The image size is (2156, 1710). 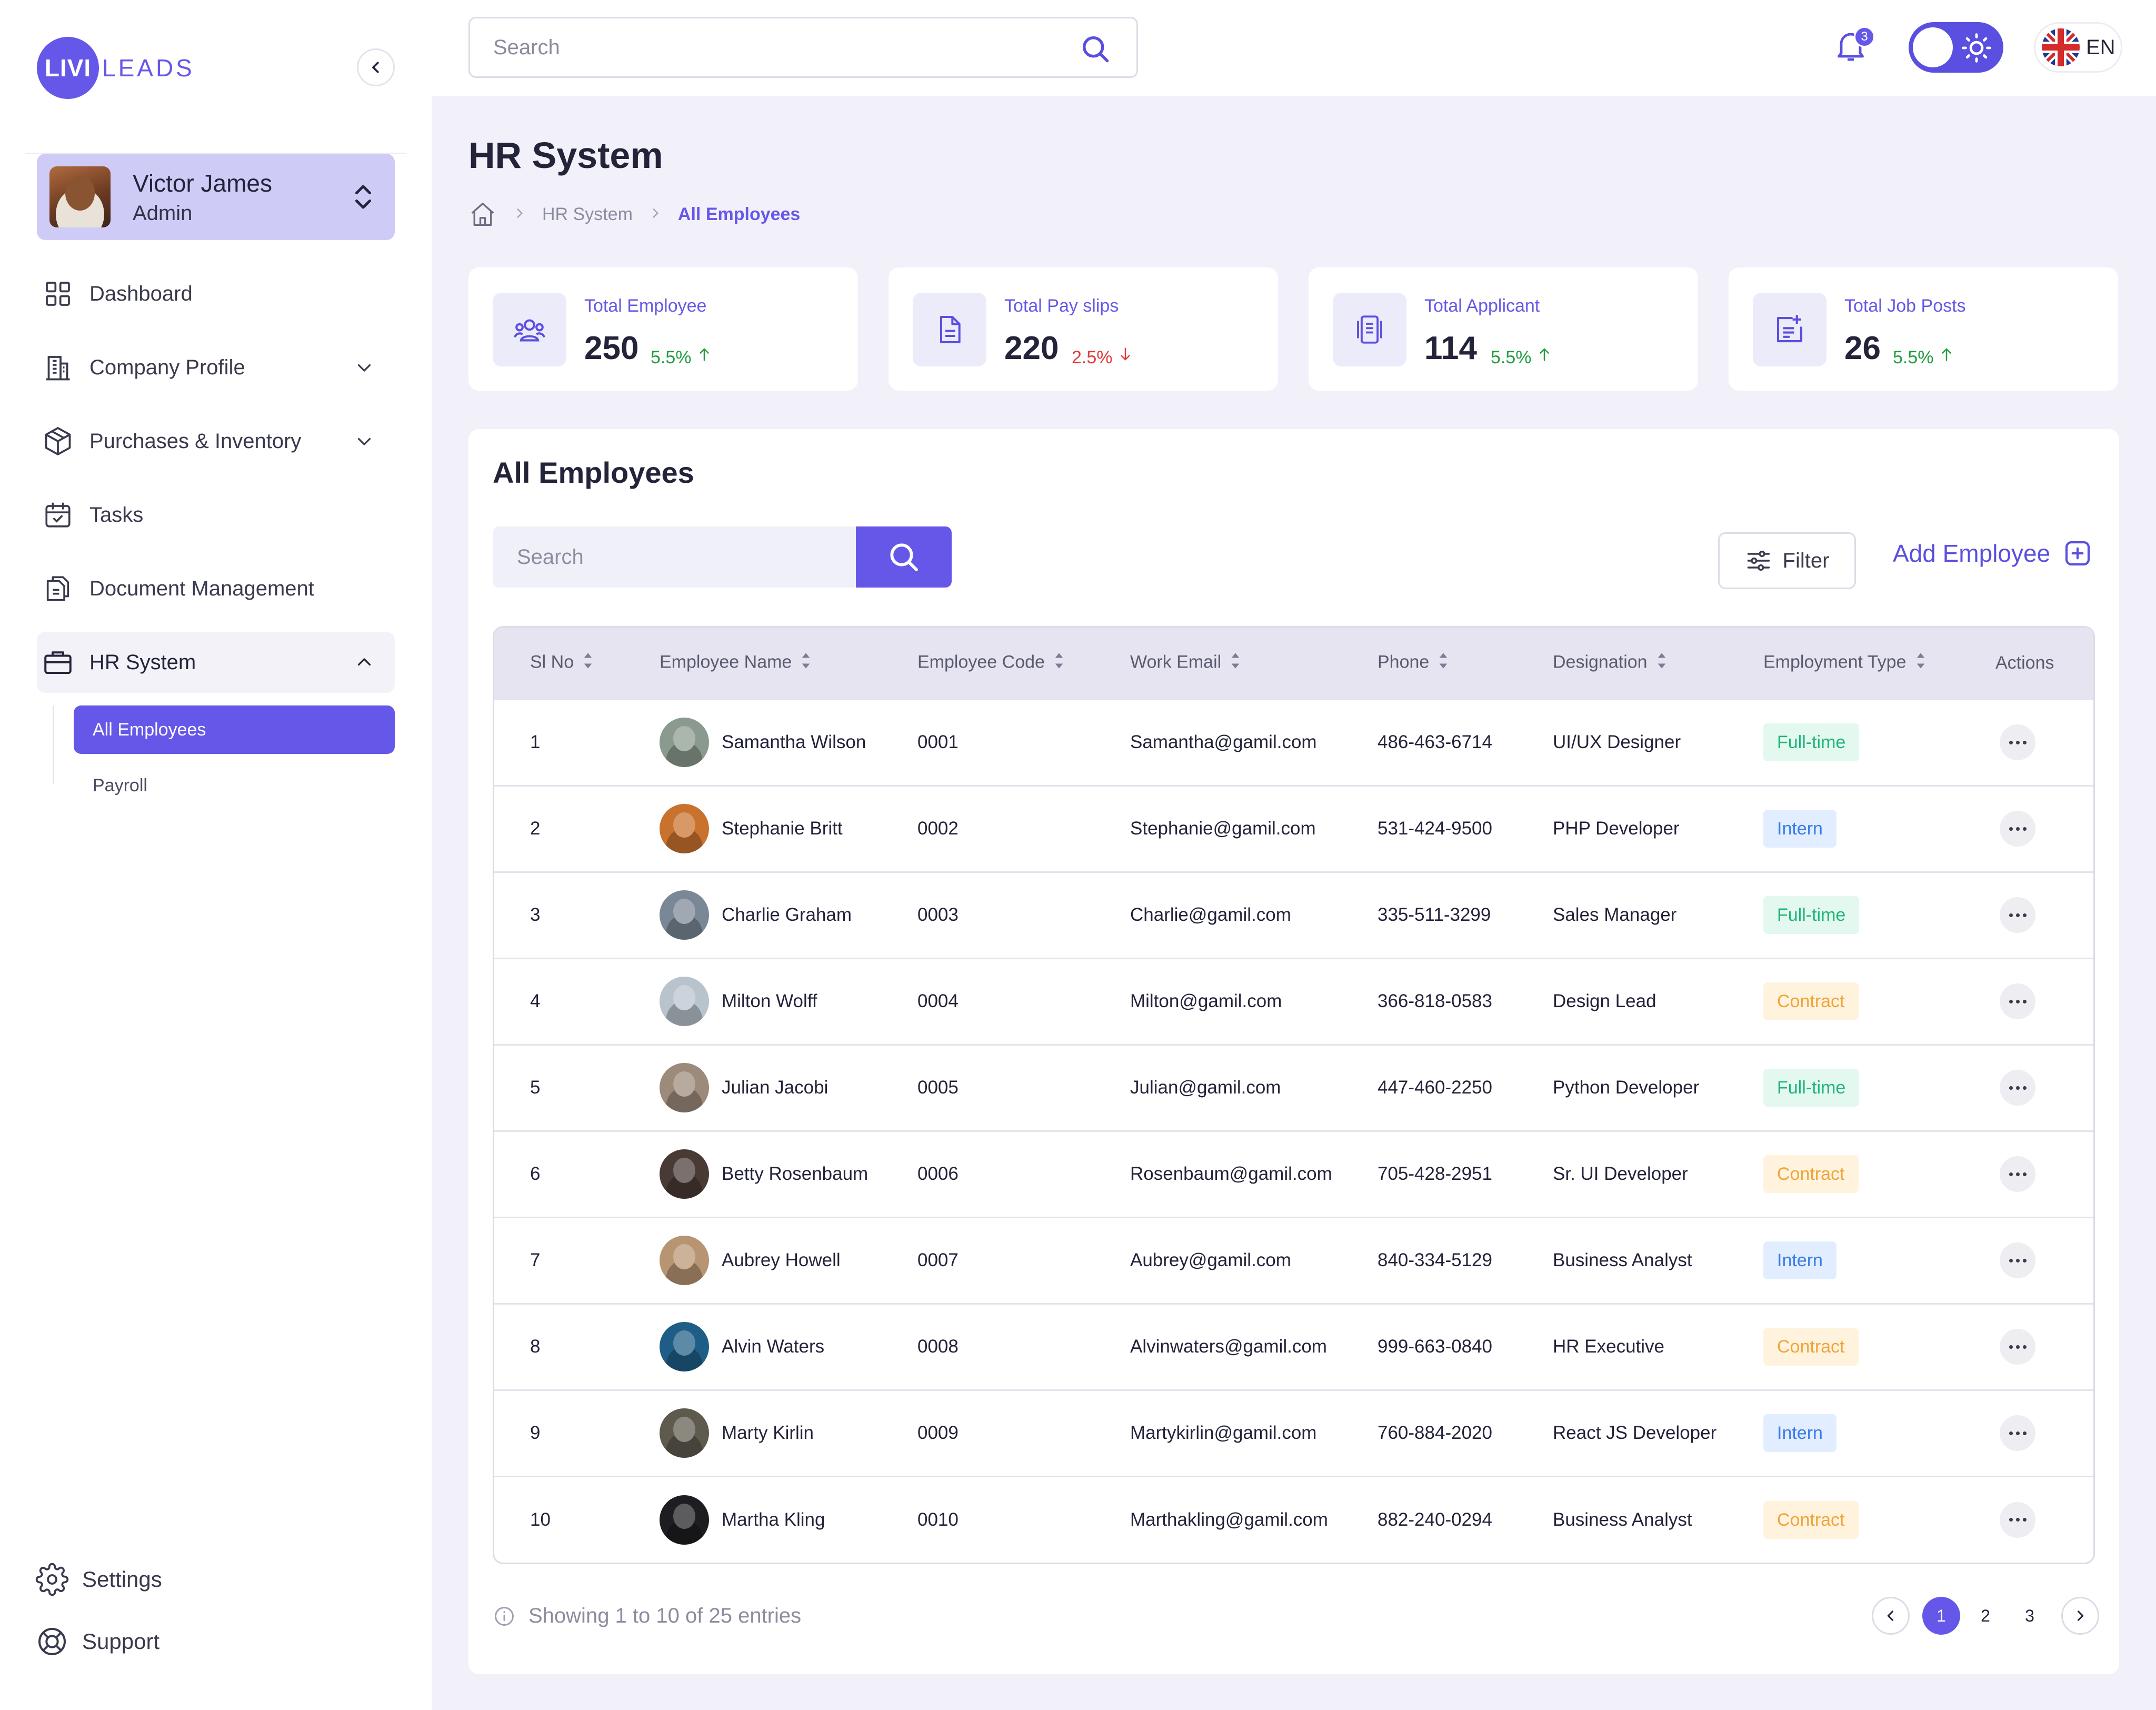 I want to click on employee-name: Aubrey Howell, so click(x=782, y=1260).